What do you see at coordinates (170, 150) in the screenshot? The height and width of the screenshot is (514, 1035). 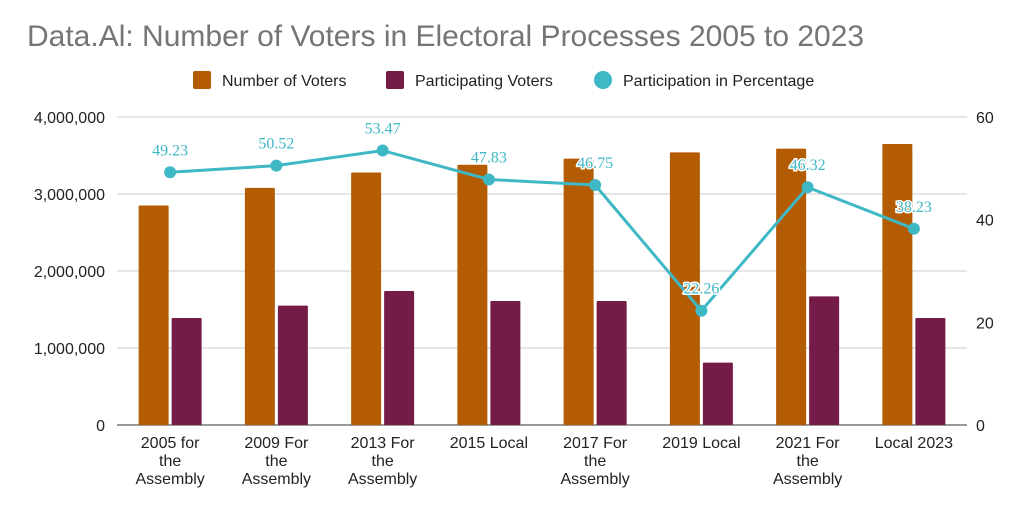 I see `participation-data-label: 49.23` at bounding box center [170, 150].